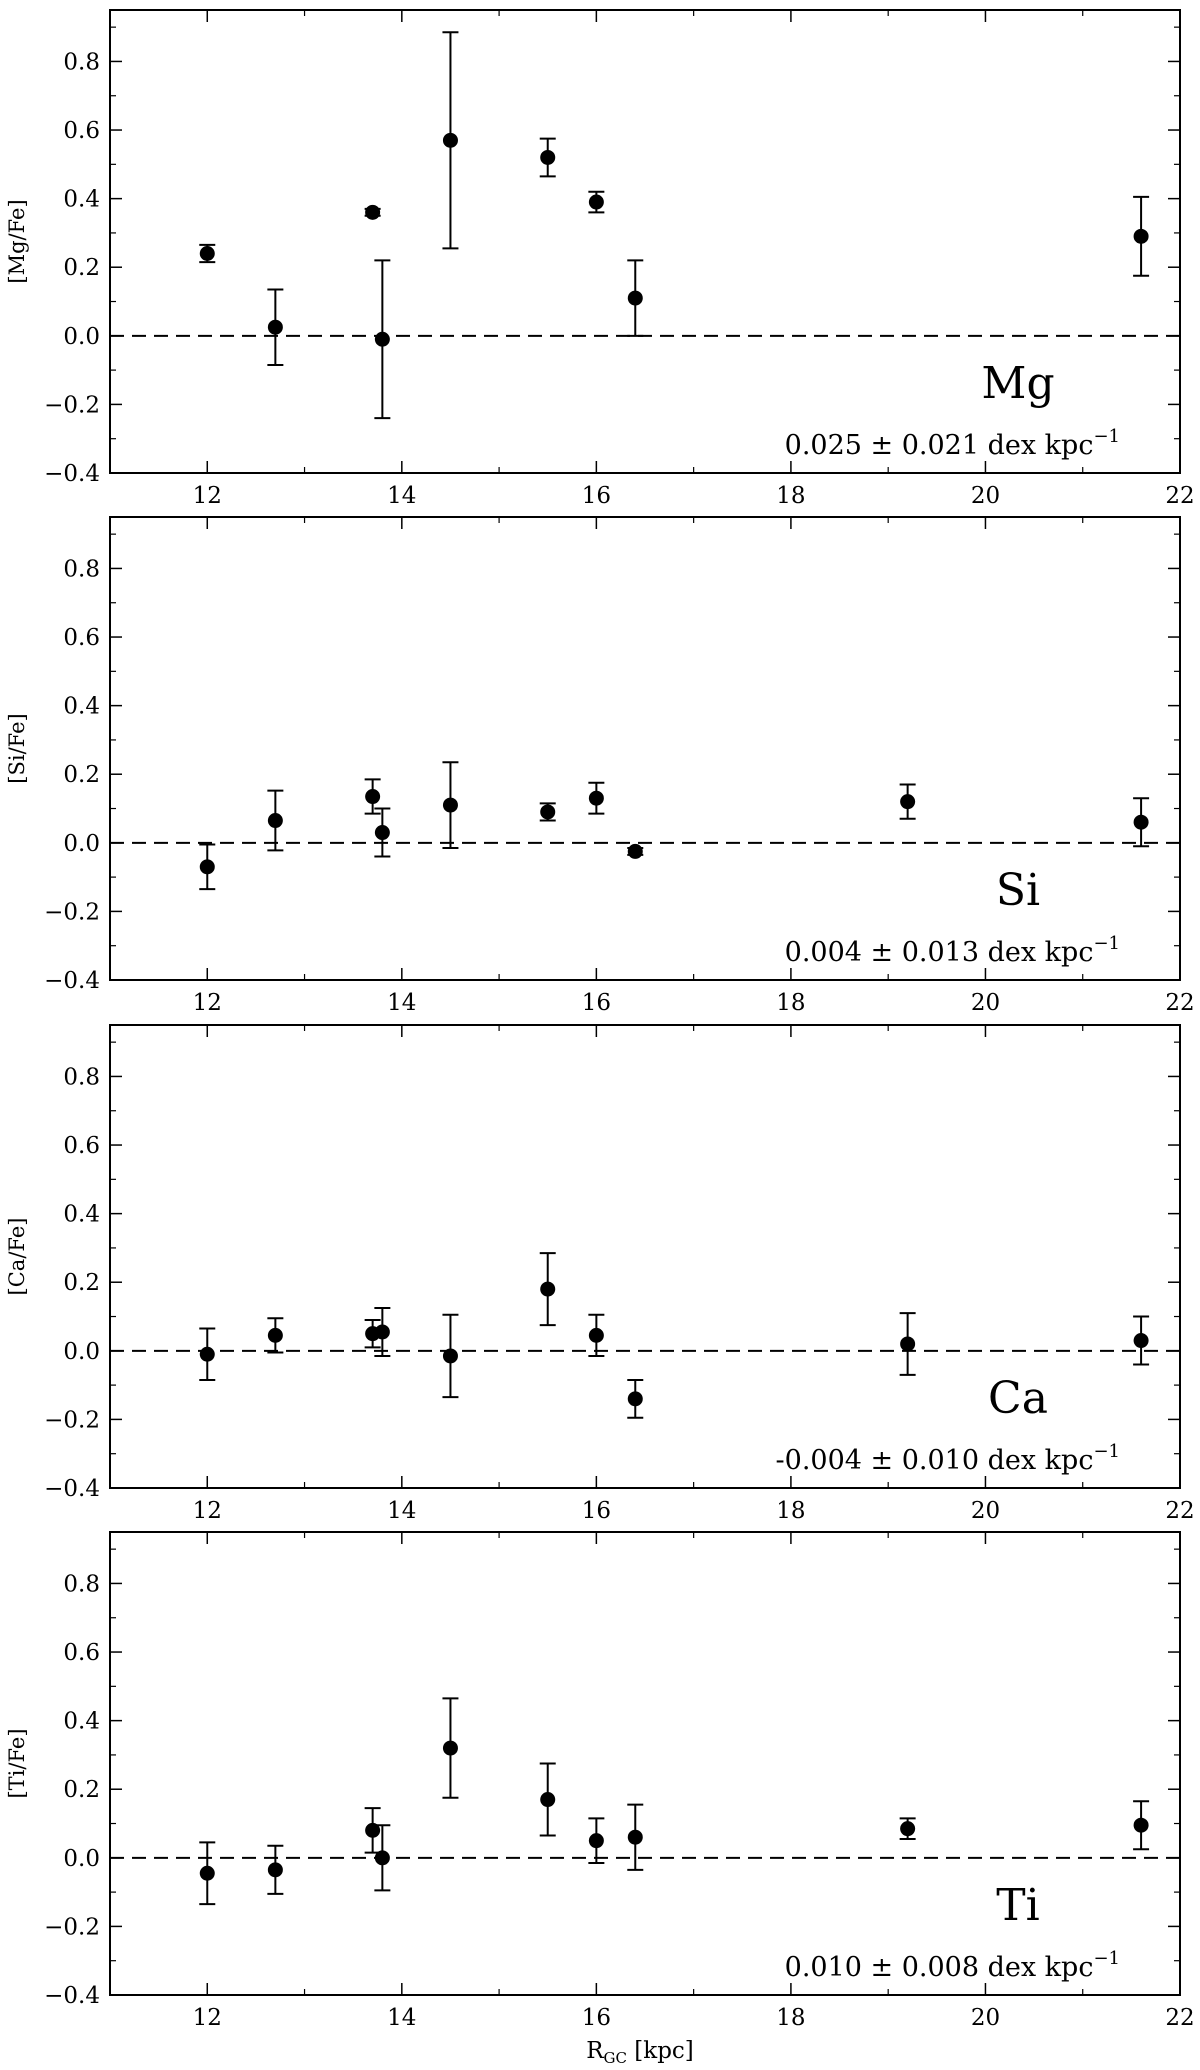 This screenshot has height=2070, width=1200. I want to click on panel-mg-y-tick-label: 0.2, so click(81, 268).